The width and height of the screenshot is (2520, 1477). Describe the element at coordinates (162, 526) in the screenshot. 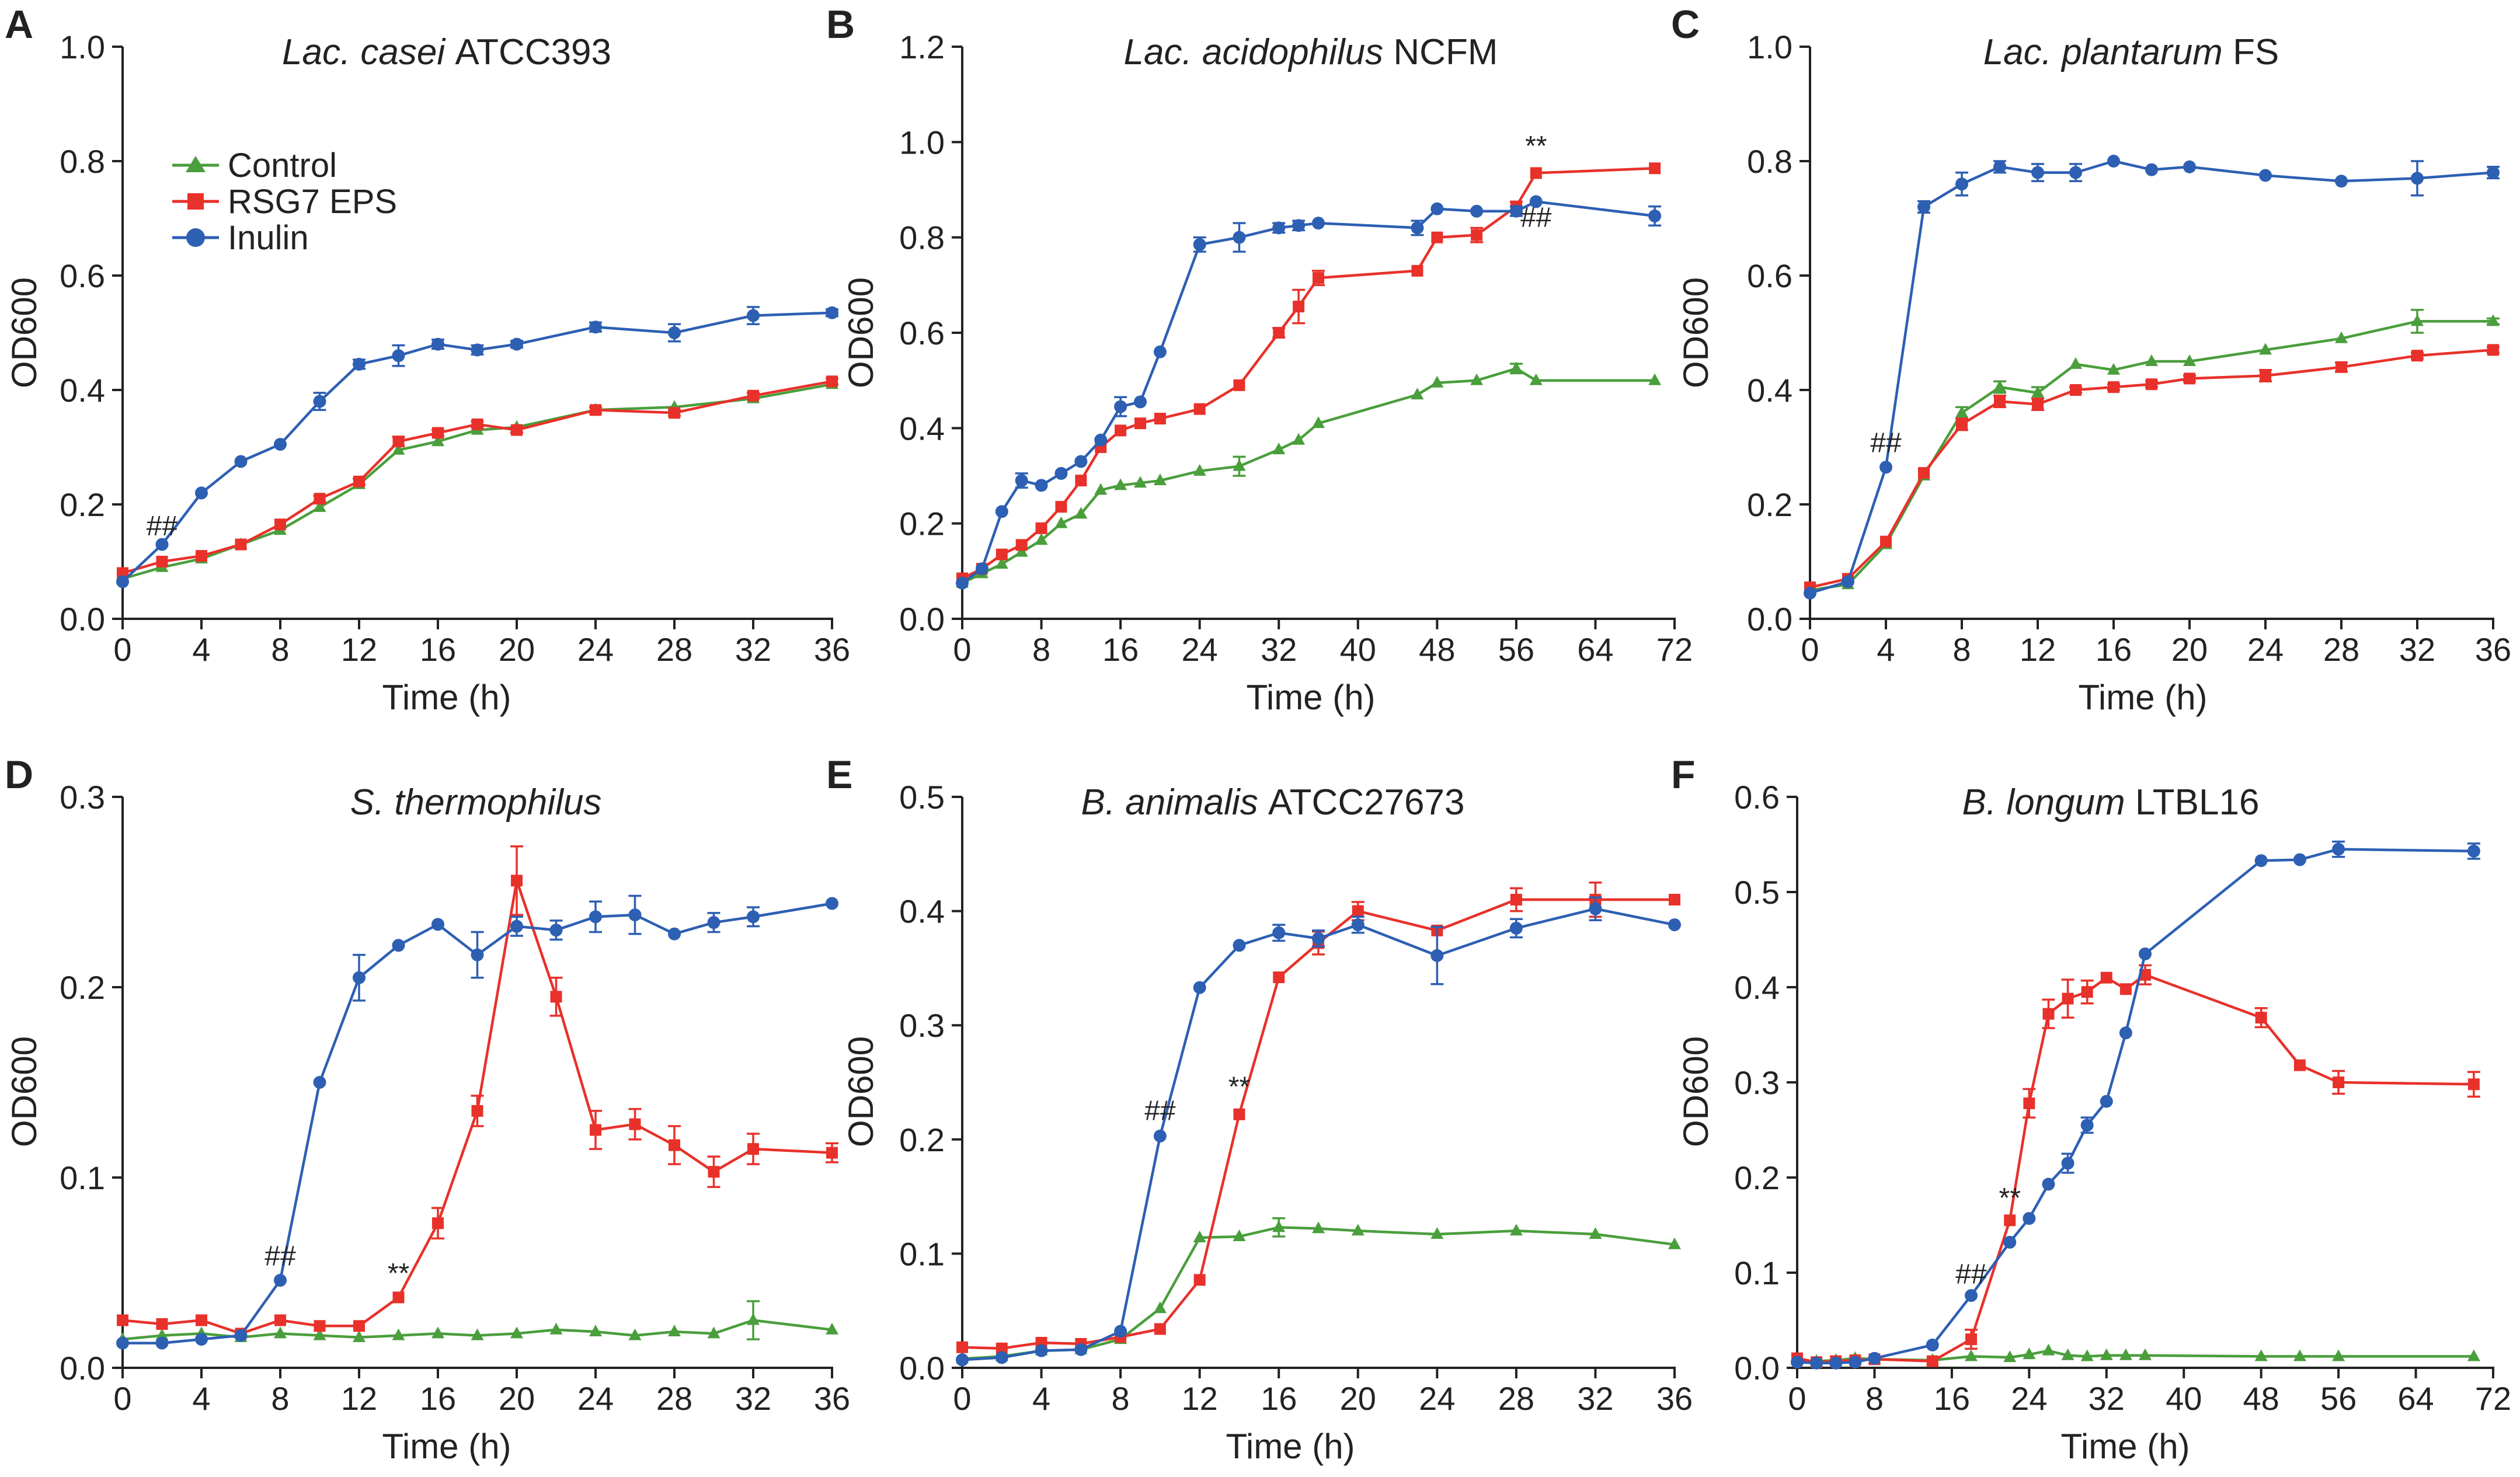

I see `panel-a-significance-mark: ##` at that location.